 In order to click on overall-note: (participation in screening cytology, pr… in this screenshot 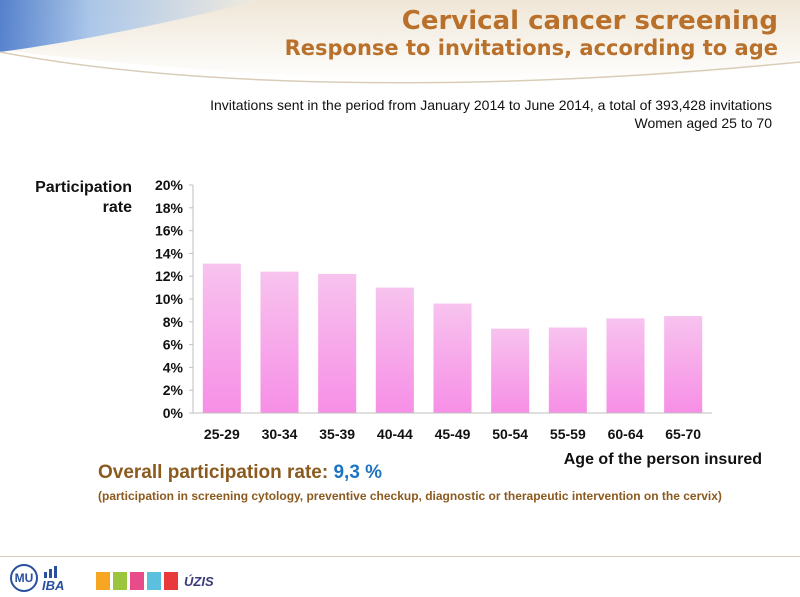, I will do `click(410, 496)`.